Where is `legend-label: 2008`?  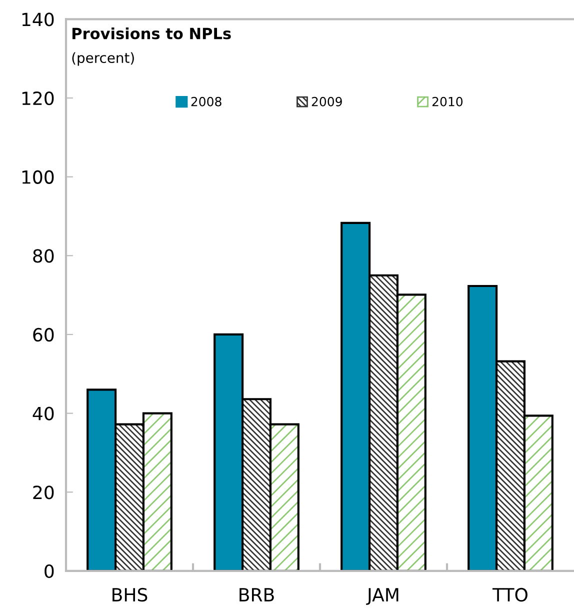
legend-label: 2008 is located at coordinates (206, 101).